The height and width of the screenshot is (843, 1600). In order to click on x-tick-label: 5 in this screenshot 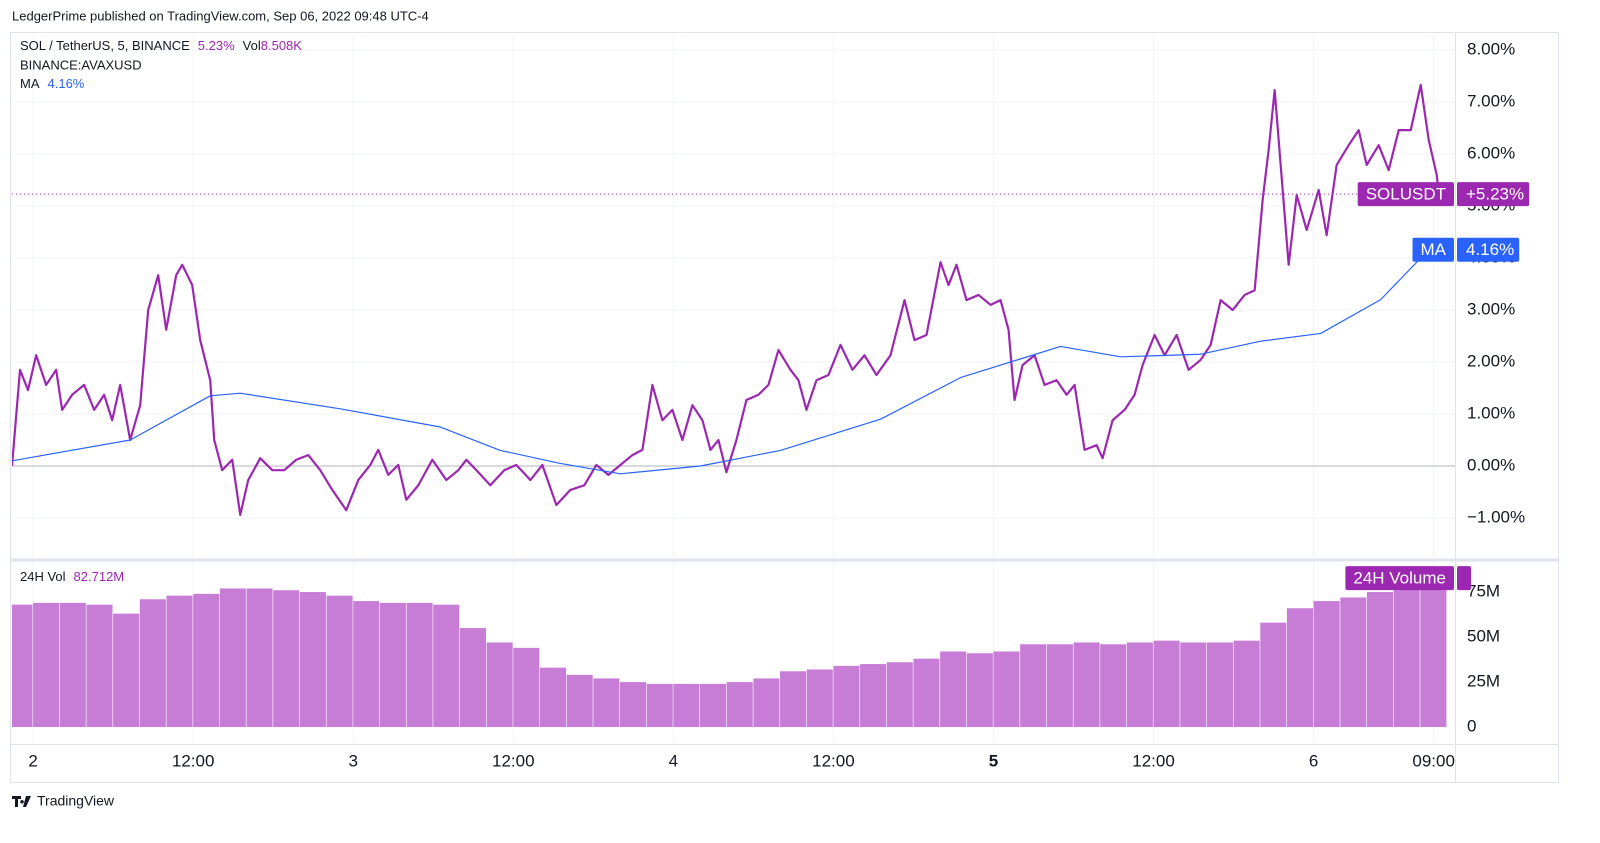, I will do `click(993, 760)`.